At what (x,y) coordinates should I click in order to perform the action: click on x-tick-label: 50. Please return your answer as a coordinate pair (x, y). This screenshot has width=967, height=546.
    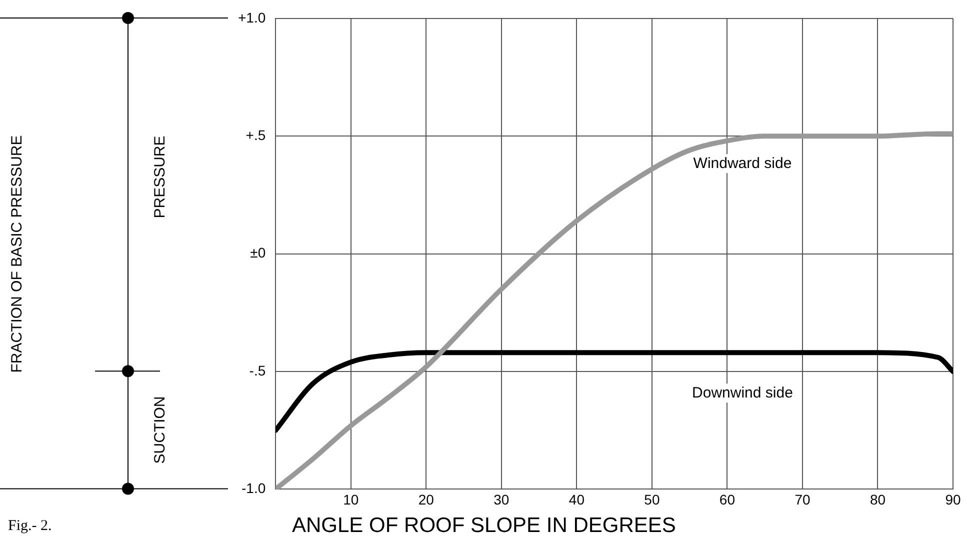
    Looking at the image, I should click on (652, 499).